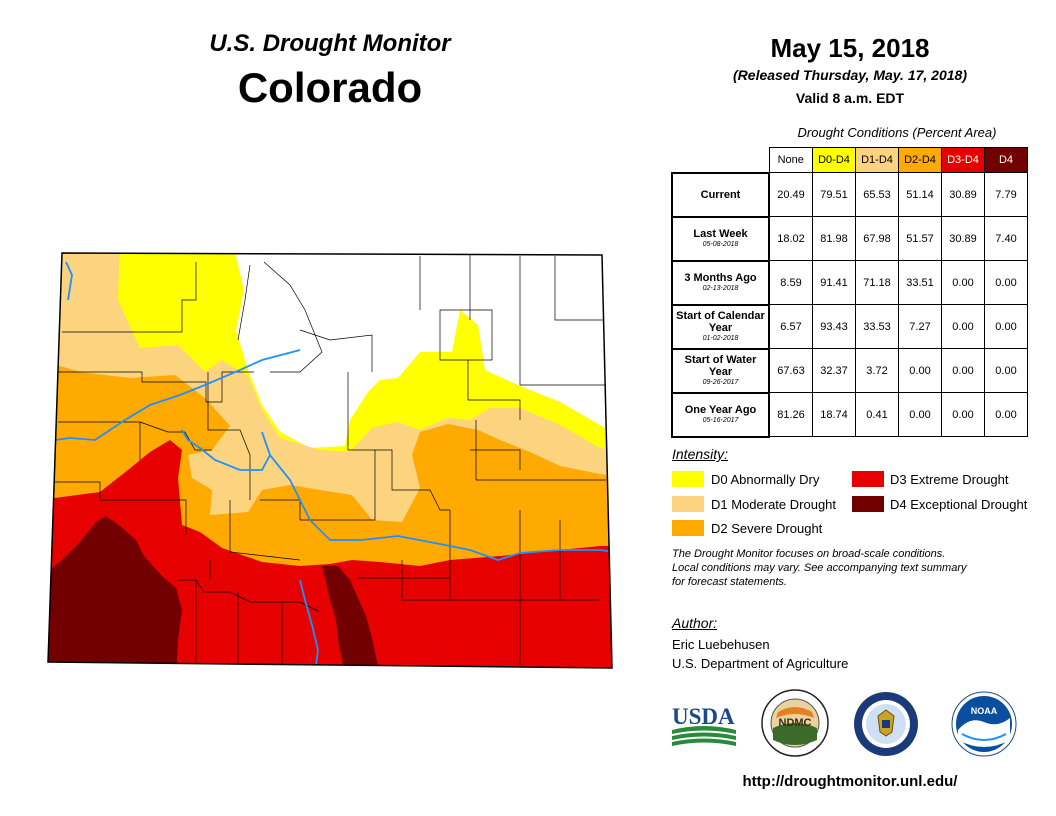 The image size is (1056, 816). Describe the element at coordinates (790, 238) in the screenshot. I see `table-cell: 18.02` at that location.